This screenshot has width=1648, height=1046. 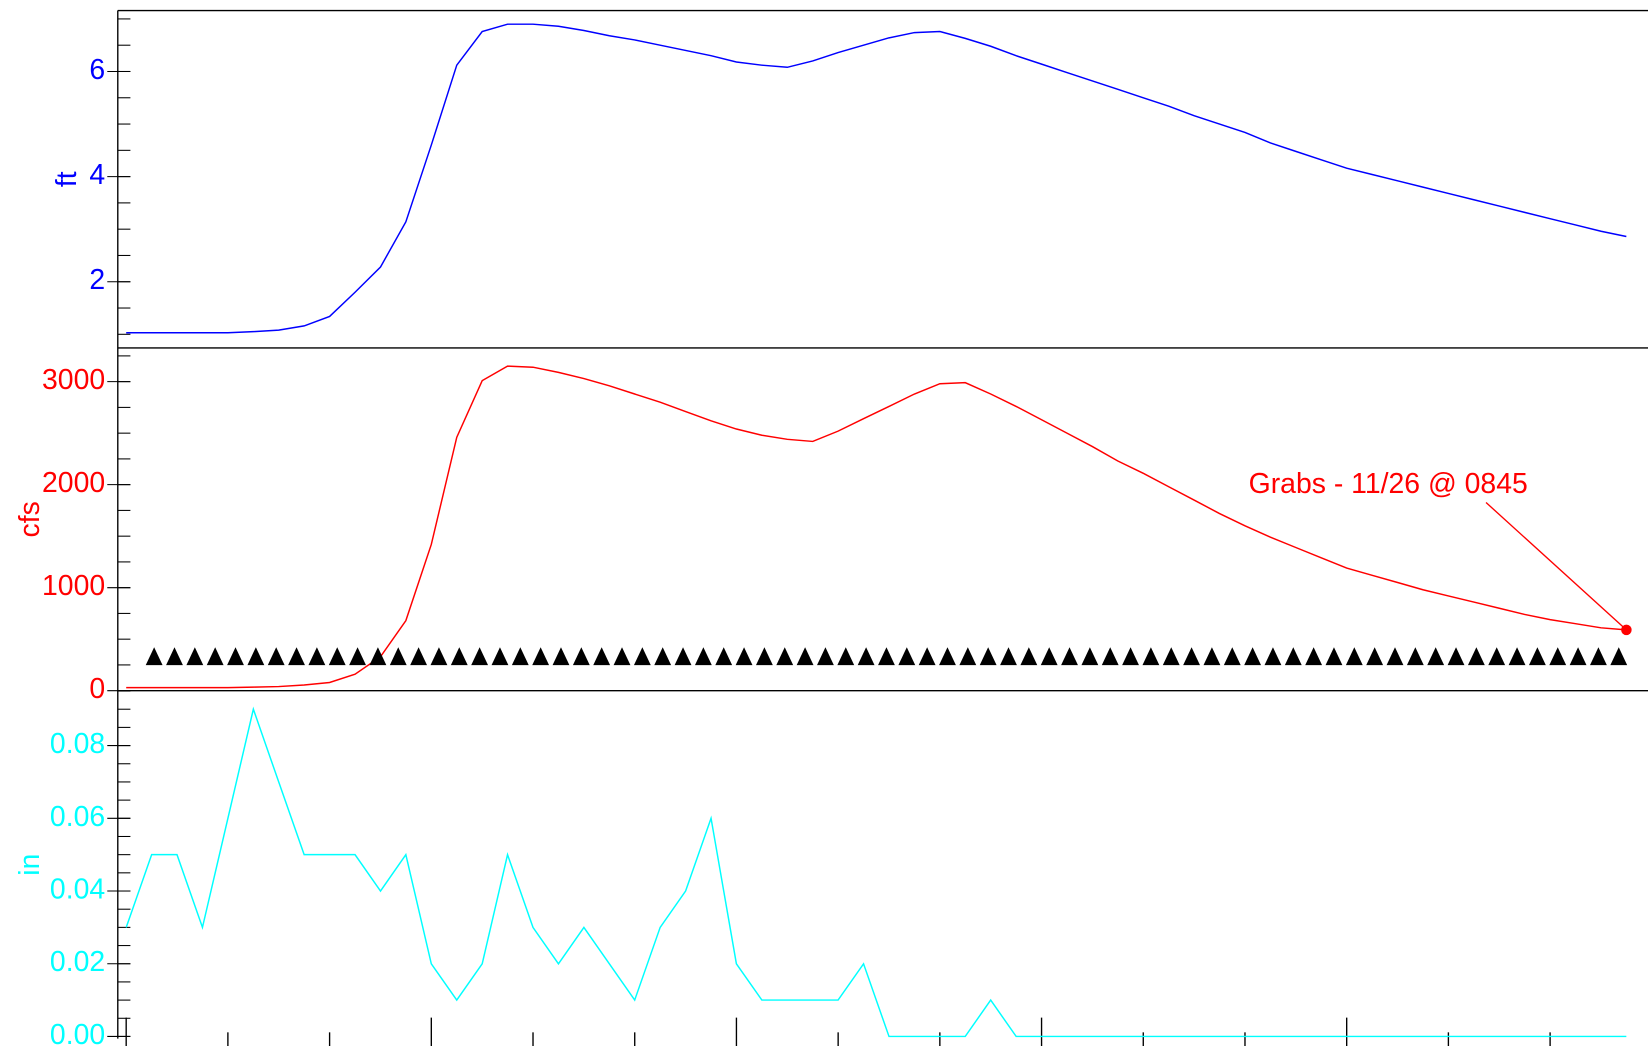 What do you see at coordinates (30, 865) in the screenshot?
I see `y-axis-label: in` at bounding box center [30, 865].